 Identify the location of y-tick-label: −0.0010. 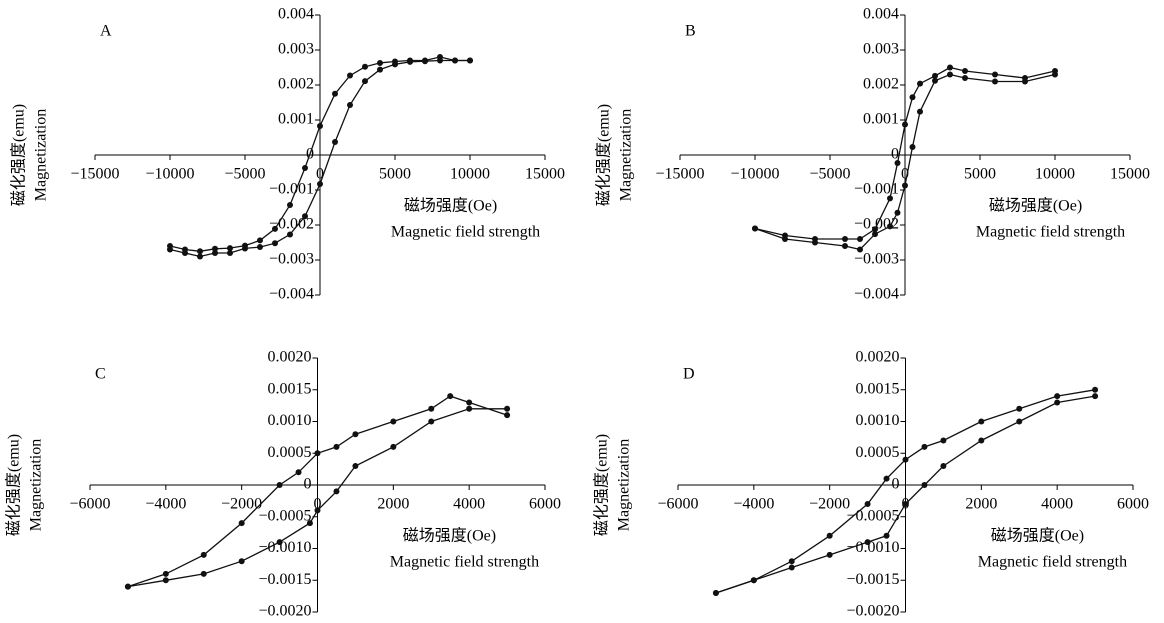
(284, 547).